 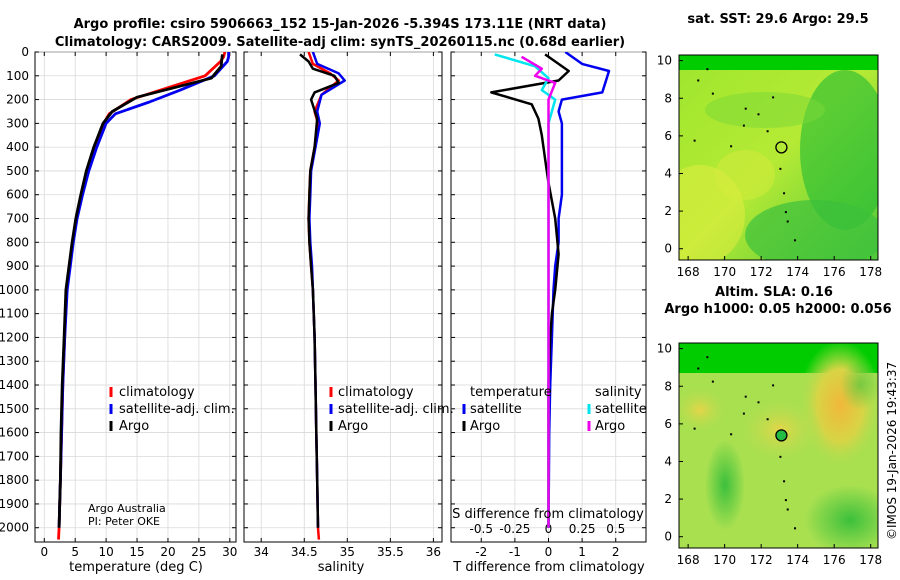 I want to click on depth-tick-label: 1700, so click(x=14, y=456).